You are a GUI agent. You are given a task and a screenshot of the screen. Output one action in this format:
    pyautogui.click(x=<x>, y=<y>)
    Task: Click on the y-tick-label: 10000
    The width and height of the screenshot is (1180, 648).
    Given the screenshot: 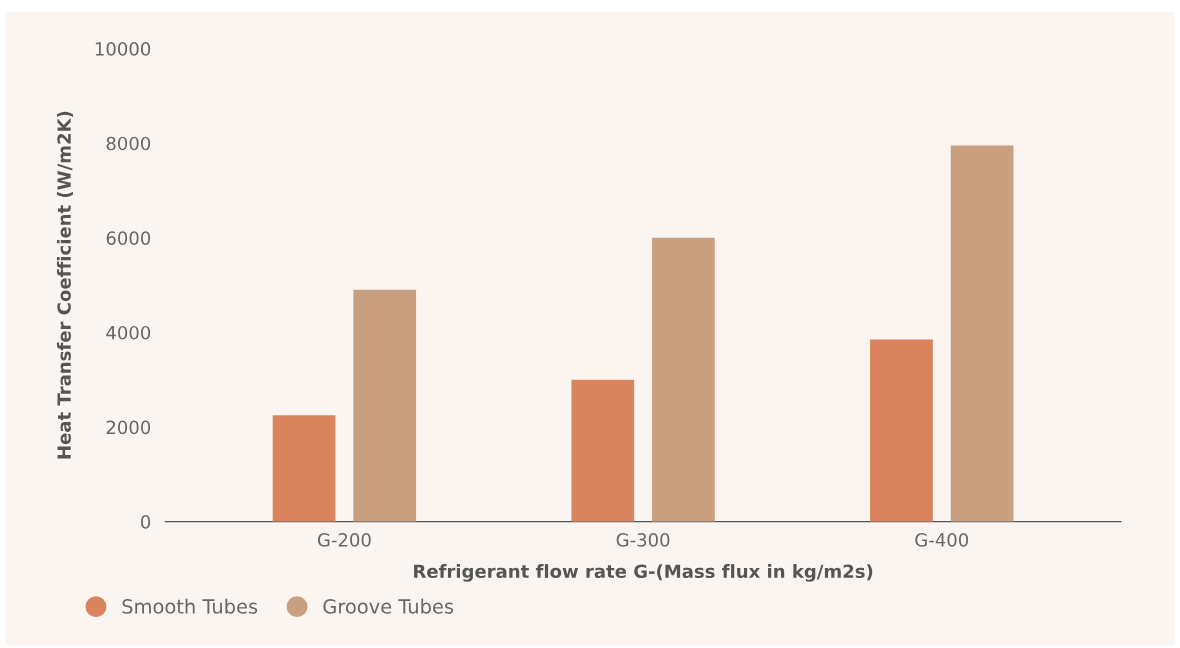 What is the action you would take?
    pyautogui.click(x=123, y=49)
    